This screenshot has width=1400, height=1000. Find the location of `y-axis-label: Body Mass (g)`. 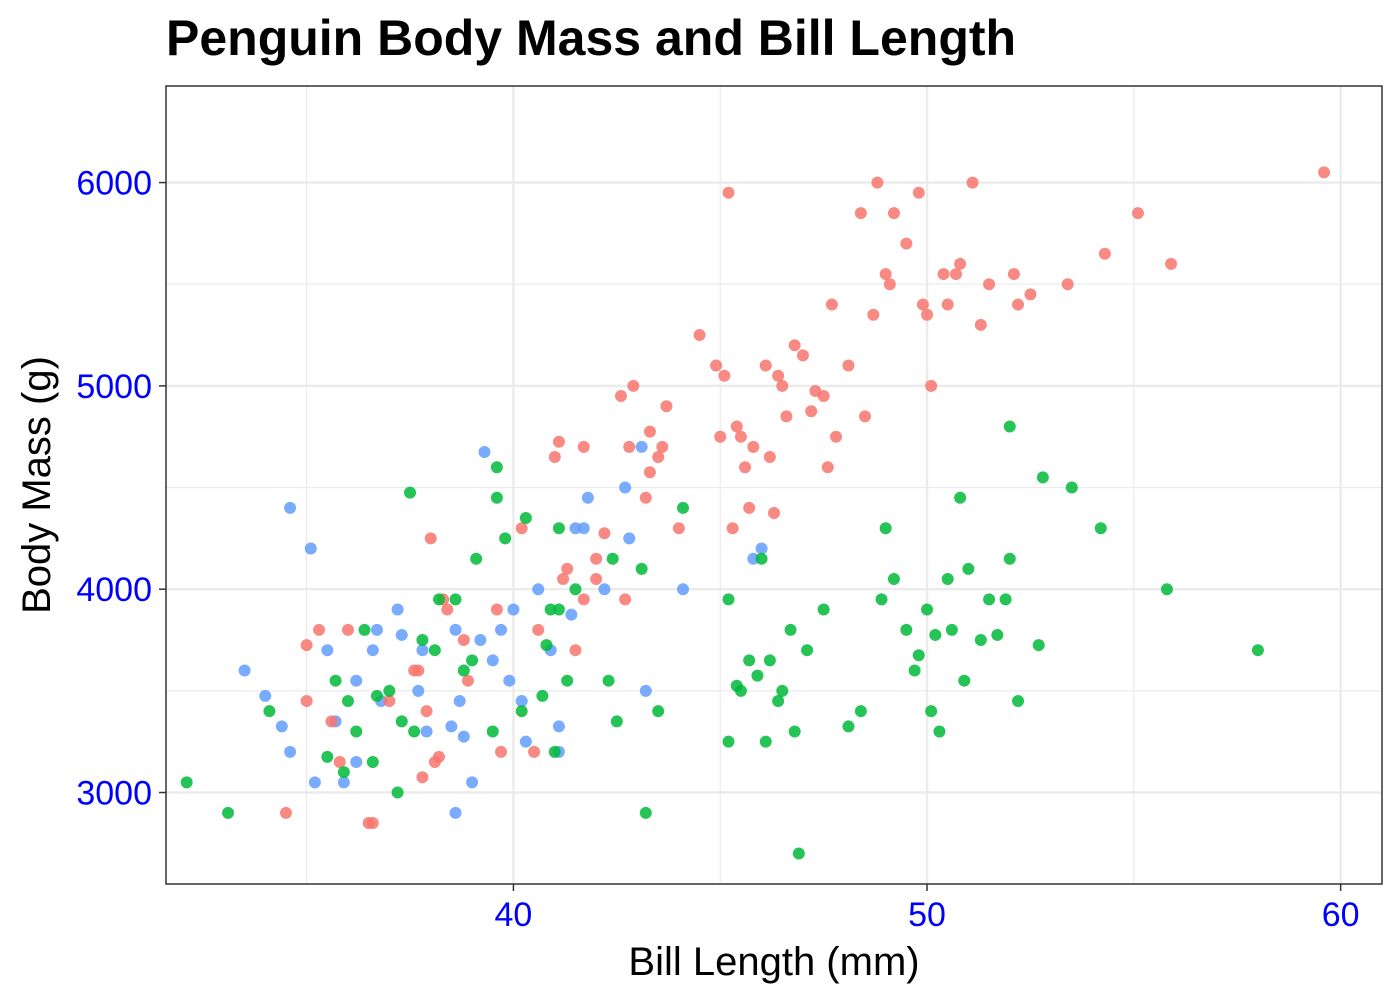

y-axis-label: Body Mass (g) is located at coordinates (37, 485).